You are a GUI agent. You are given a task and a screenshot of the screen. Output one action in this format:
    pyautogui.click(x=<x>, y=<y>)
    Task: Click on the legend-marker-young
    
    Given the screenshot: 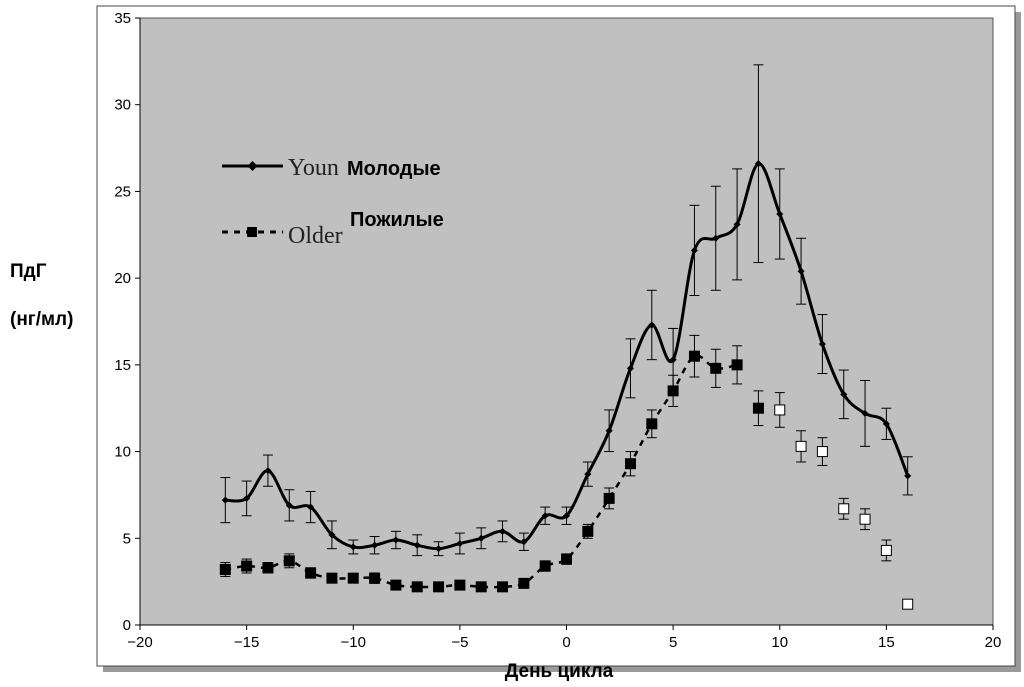 What is the action you would take?
    pyautogui.click(x=252, y=166)
    